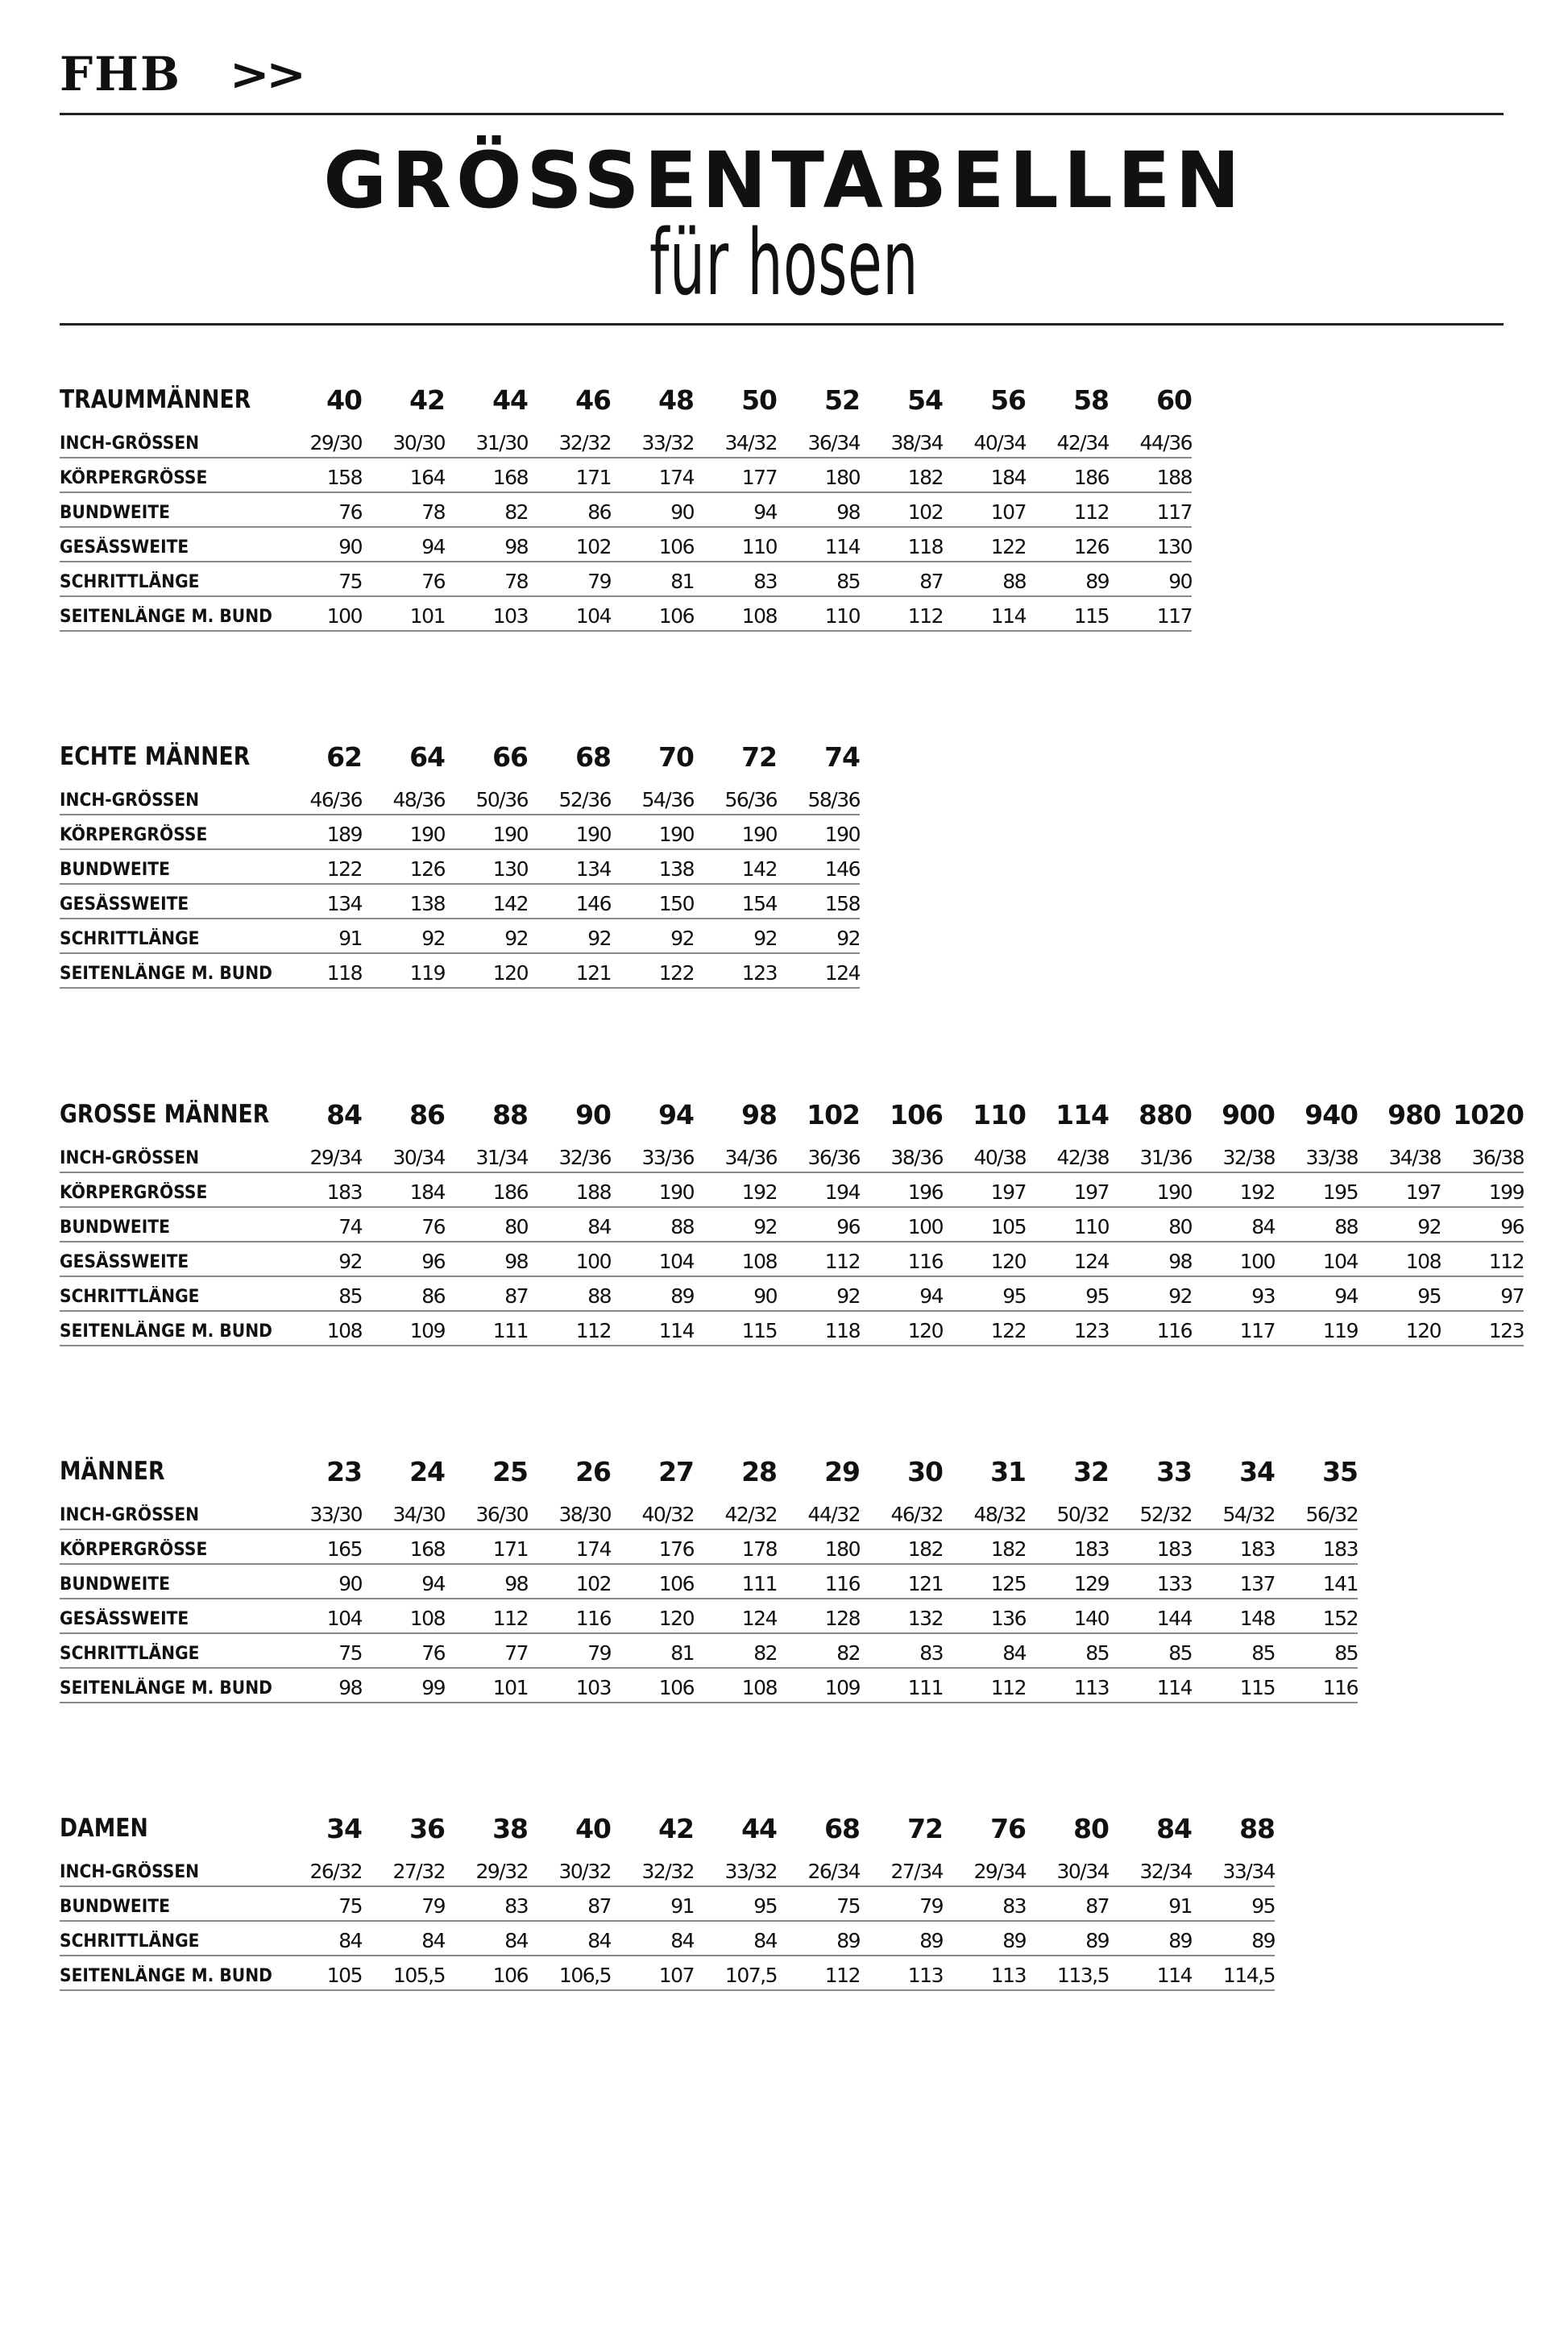  What do you see at coordinates (183, 74) in the screenshot?
I see `brand-logo: FHB >>` at bounding box center [183, 74].